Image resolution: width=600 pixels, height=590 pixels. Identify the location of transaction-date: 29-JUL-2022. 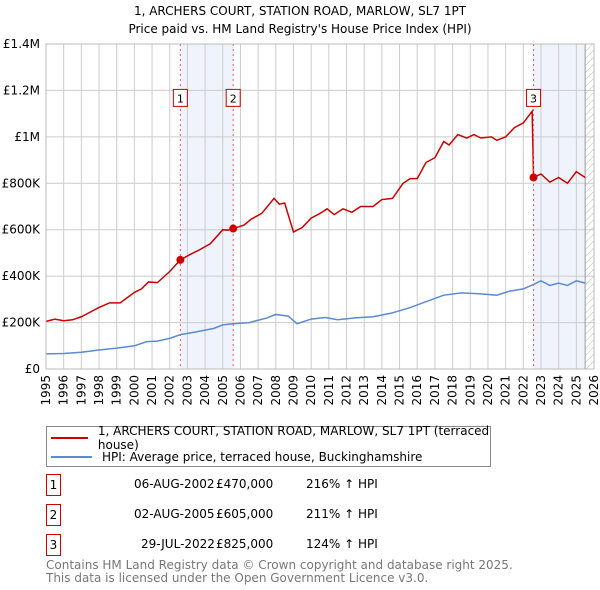
(178, 544).